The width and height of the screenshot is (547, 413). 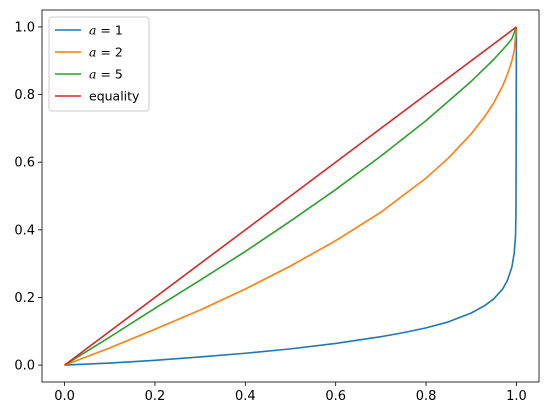 I want to click on legend-label-3: equality, so click(x=114, y=96).